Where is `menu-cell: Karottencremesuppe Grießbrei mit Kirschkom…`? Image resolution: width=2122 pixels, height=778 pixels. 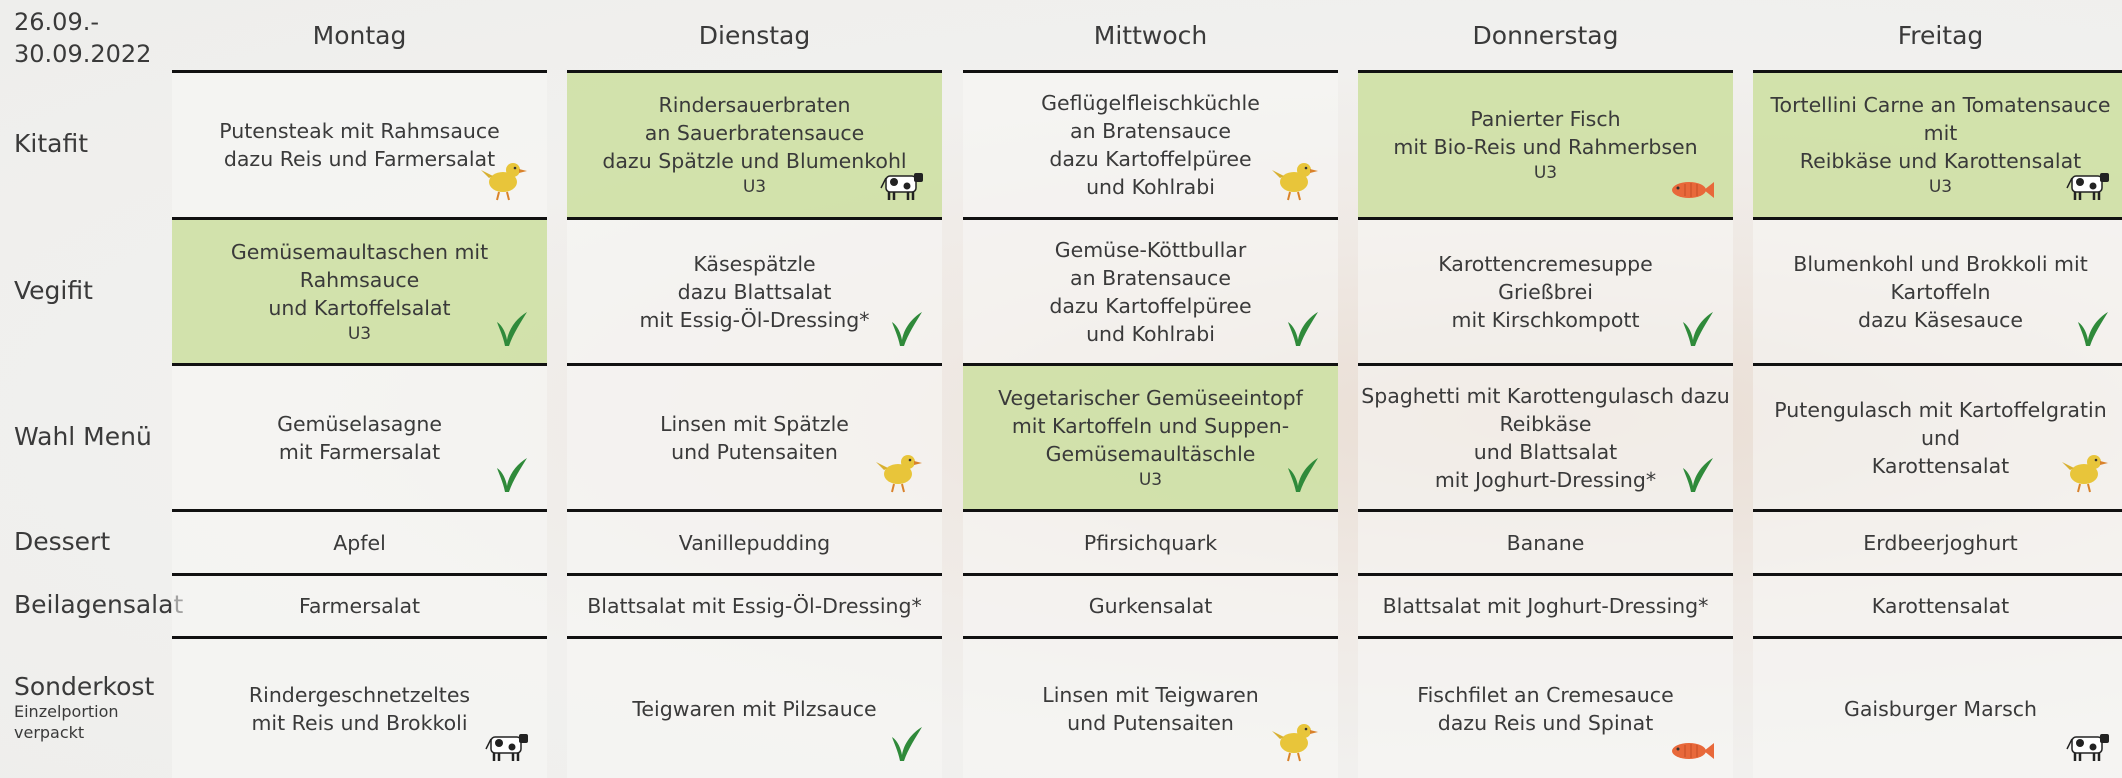 menu-cell: Karottencremesuppe Grießbrei mit Kirschkom… is located at coordinates (1545, 290).